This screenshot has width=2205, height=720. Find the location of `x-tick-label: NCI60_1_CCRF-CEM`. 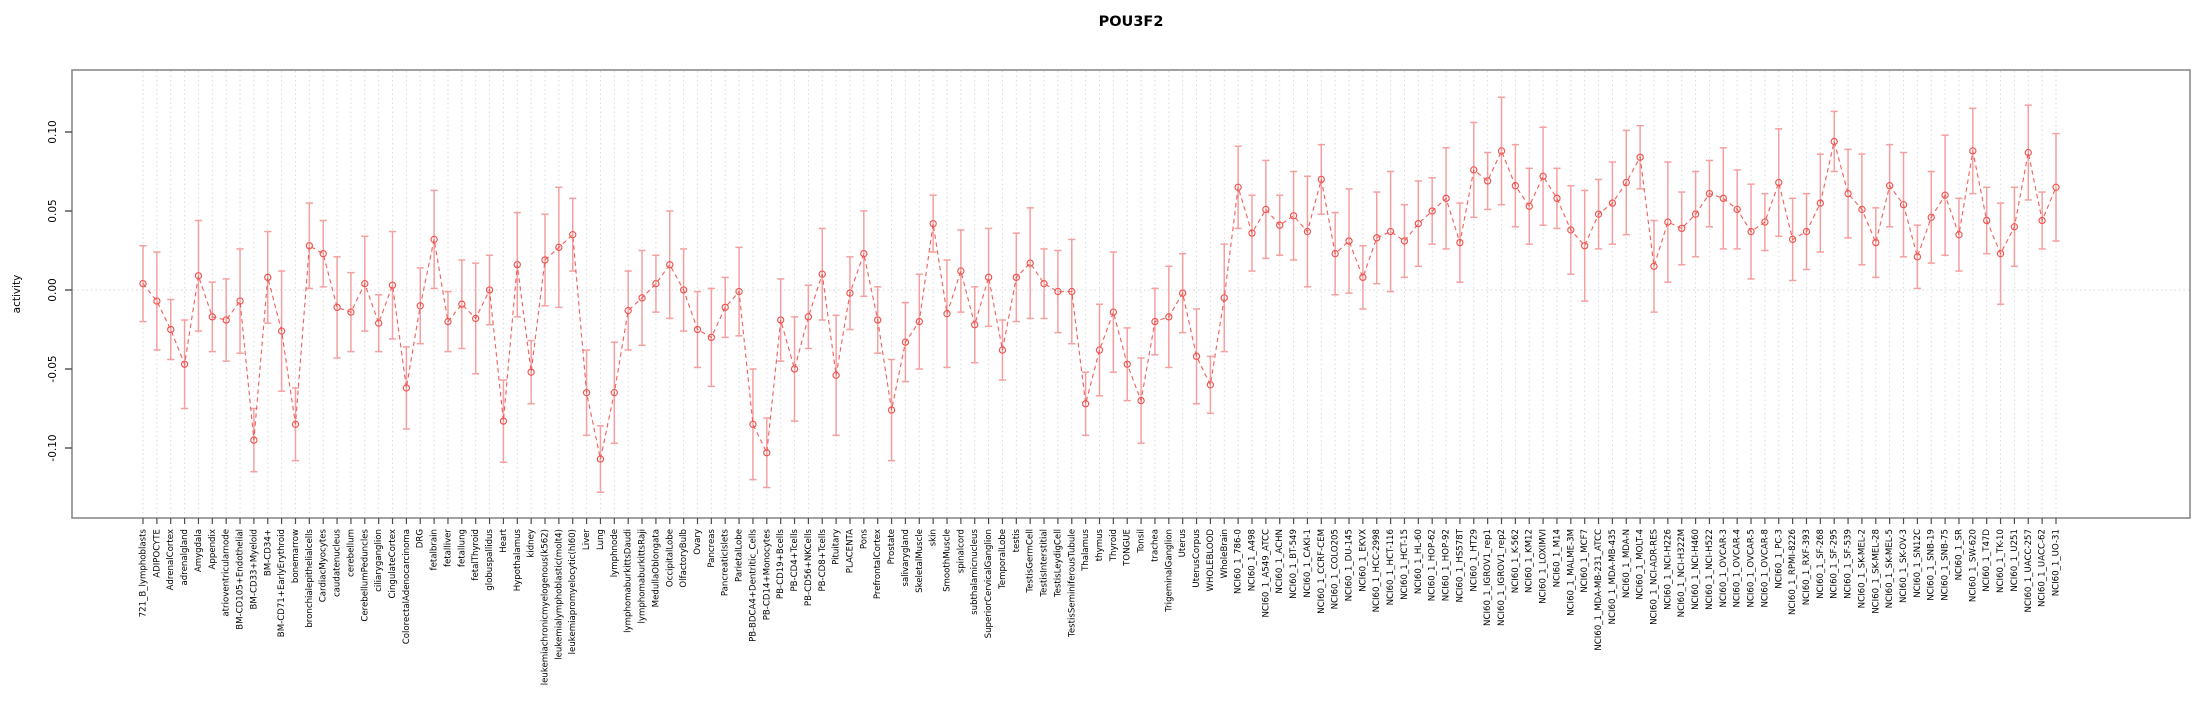

x-tick-label: NCI60_1_CCRF-CEM is located at coordinates (1322, 571).